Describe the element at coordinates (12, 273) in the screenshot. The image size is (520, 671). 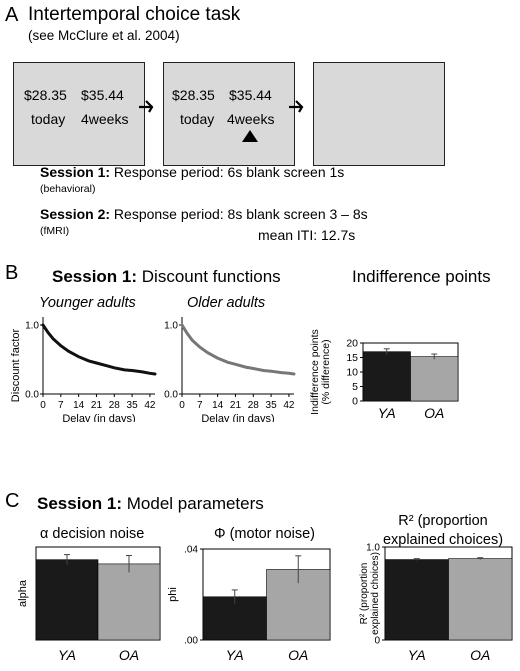
I see `panel-b-letter: B` at that location.